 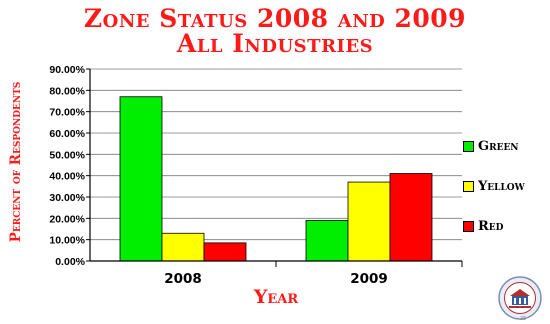 What do you see at coordinates (501, 186) in the screenshot?
I see `legend-label: Yellow` at bounding box center [501, 186].